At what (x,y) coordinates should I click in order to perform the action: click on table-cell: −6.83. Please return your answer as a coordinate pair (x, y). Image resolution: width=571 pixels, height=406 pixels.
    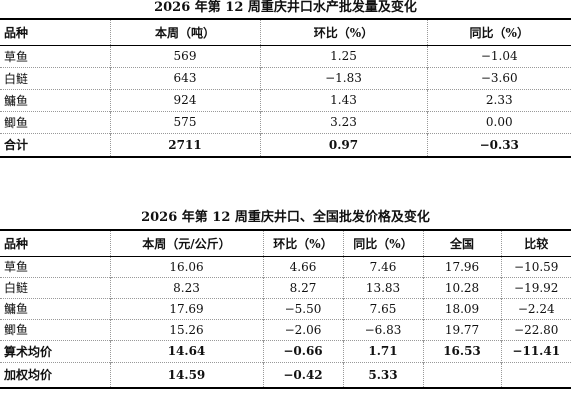
    Looking at the image, I should click on (382, 329).